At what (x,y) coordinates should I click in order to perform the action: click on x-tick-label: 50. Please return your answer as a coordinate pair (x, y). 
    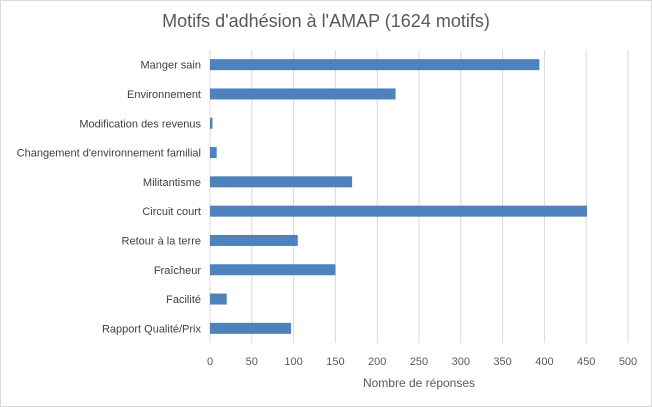
    Looking at the image, I should click on (252, 362).